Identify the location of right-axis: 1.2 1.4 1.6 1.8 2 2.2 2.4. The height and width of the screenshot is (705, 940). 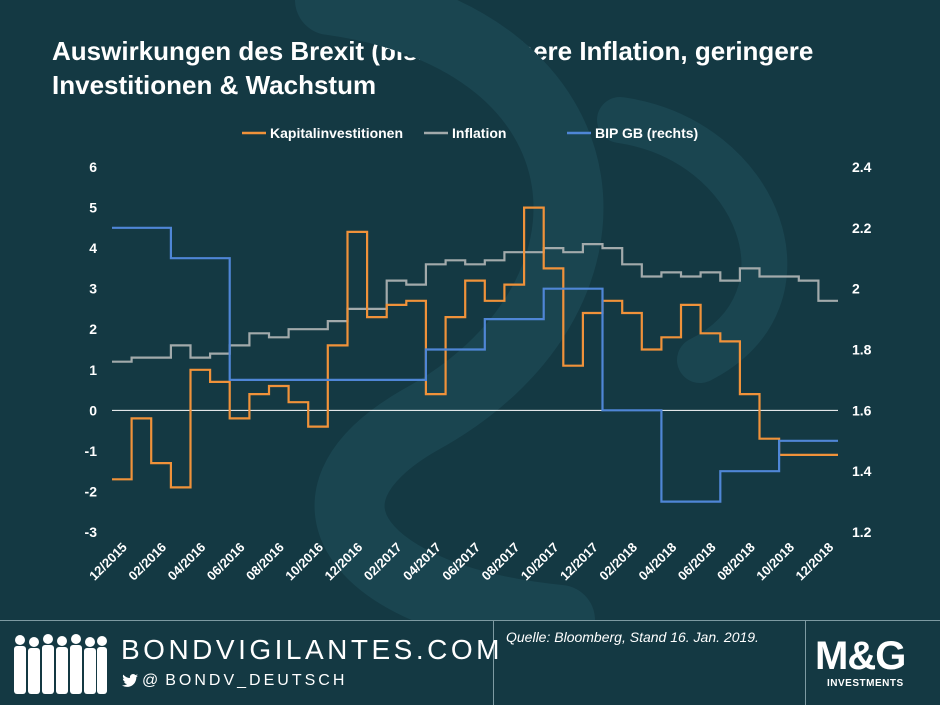
(862, 349).